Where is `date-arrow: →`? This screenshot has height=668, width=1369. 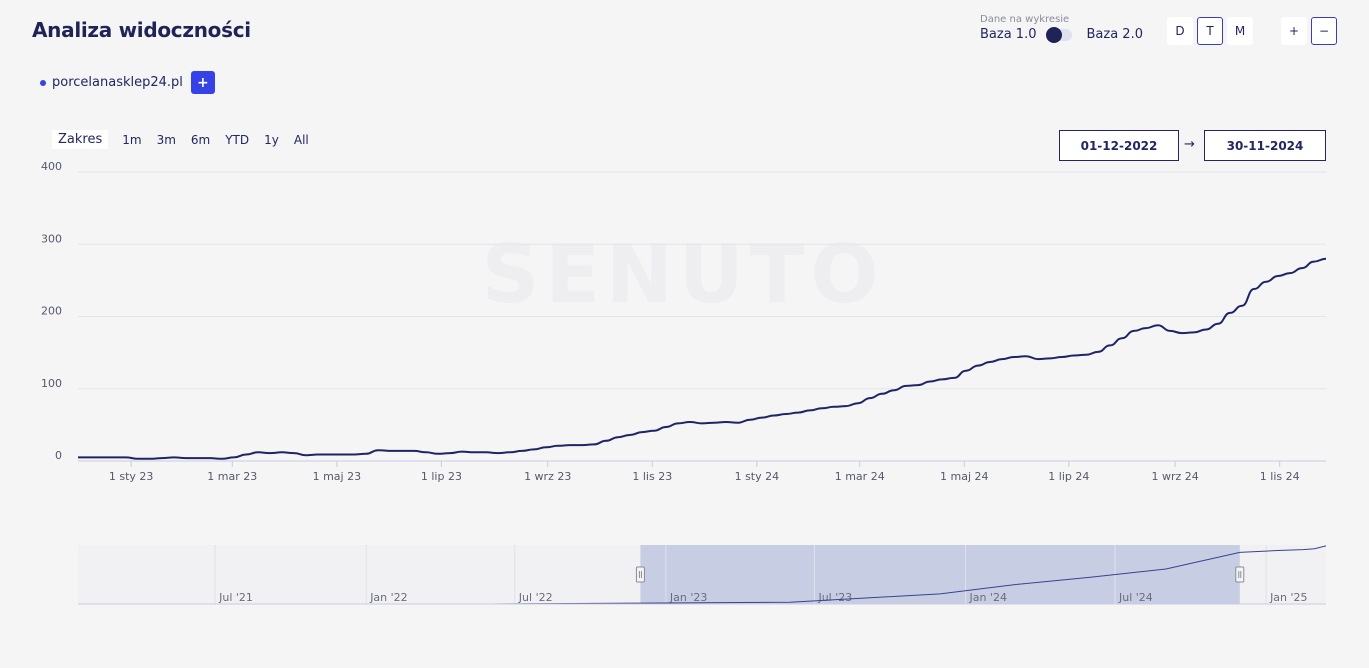 date-arrow: → is located at coordinates (1189, 144).